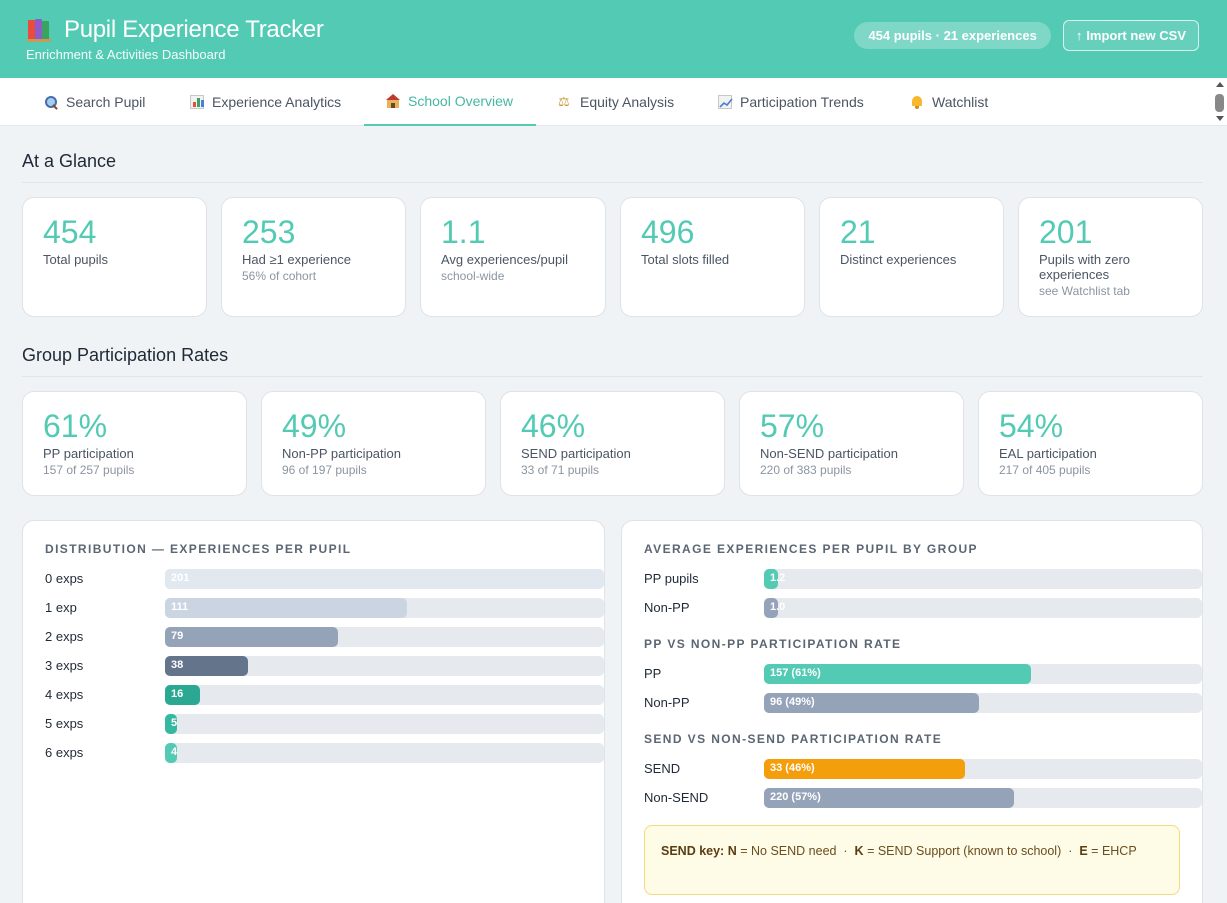 This screenshot has height=903, width=1227. I want to click on bar-fill: 220 (57%), so click(889, 798).